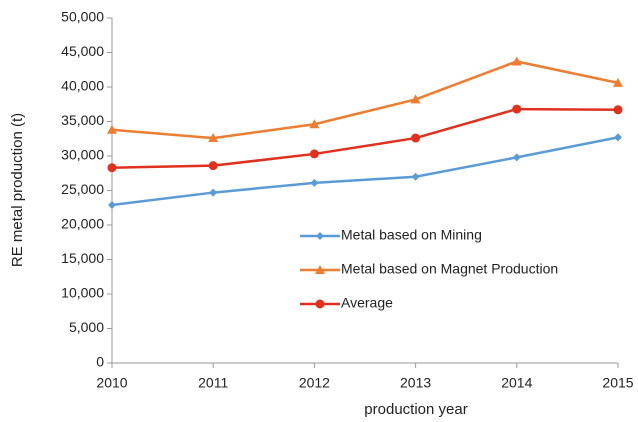 The image size is (638, 422). Describe the element at coordinates (82, 155) in the screenshot. I see `y-tick-label: 30,000` at that location.